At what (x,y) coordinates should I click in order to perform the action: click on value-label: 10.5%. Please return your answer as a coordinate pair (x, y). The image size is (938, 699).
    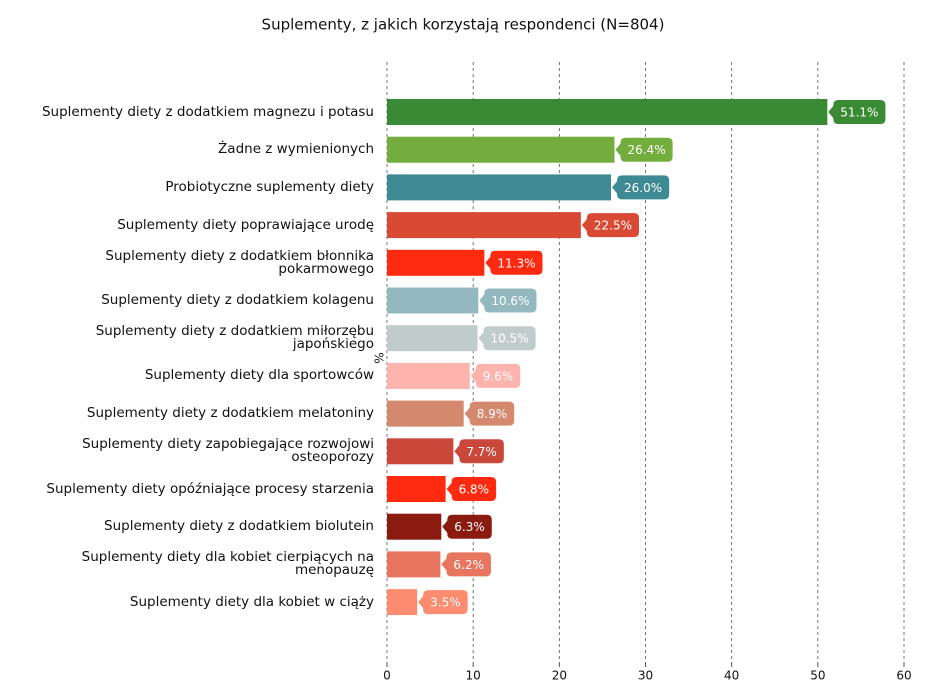
    Looking at the image, I should click on (509, 339).